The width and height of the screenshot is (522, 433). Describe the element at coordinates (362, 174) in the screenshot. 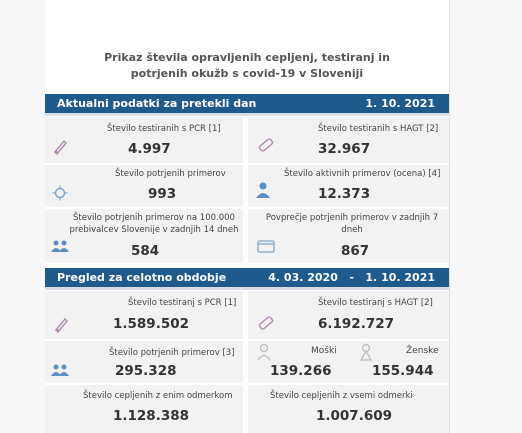

I see `card-caption: Število aktivnih primerov (ocena) [4]` at that location.